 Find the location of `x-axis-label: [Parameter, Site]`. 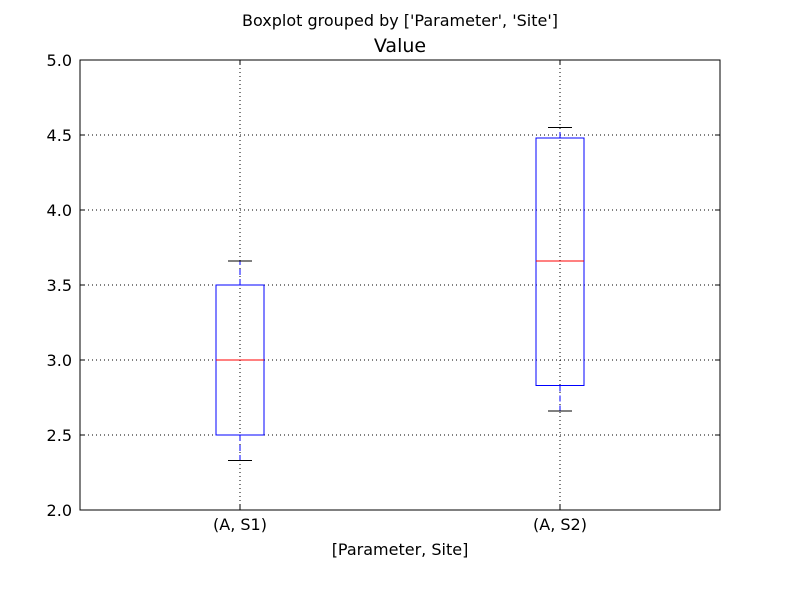

x-axis-label: [Parameter, Site] is located at coordinates (400, 549).